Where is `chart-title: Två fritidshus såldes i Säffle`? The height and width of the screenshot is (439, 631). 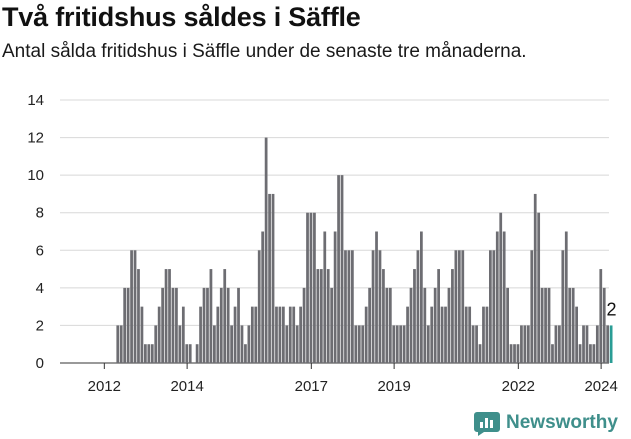
chart-title: Två fritidshus såldes i Säffle is located at coordinates (181, 17).